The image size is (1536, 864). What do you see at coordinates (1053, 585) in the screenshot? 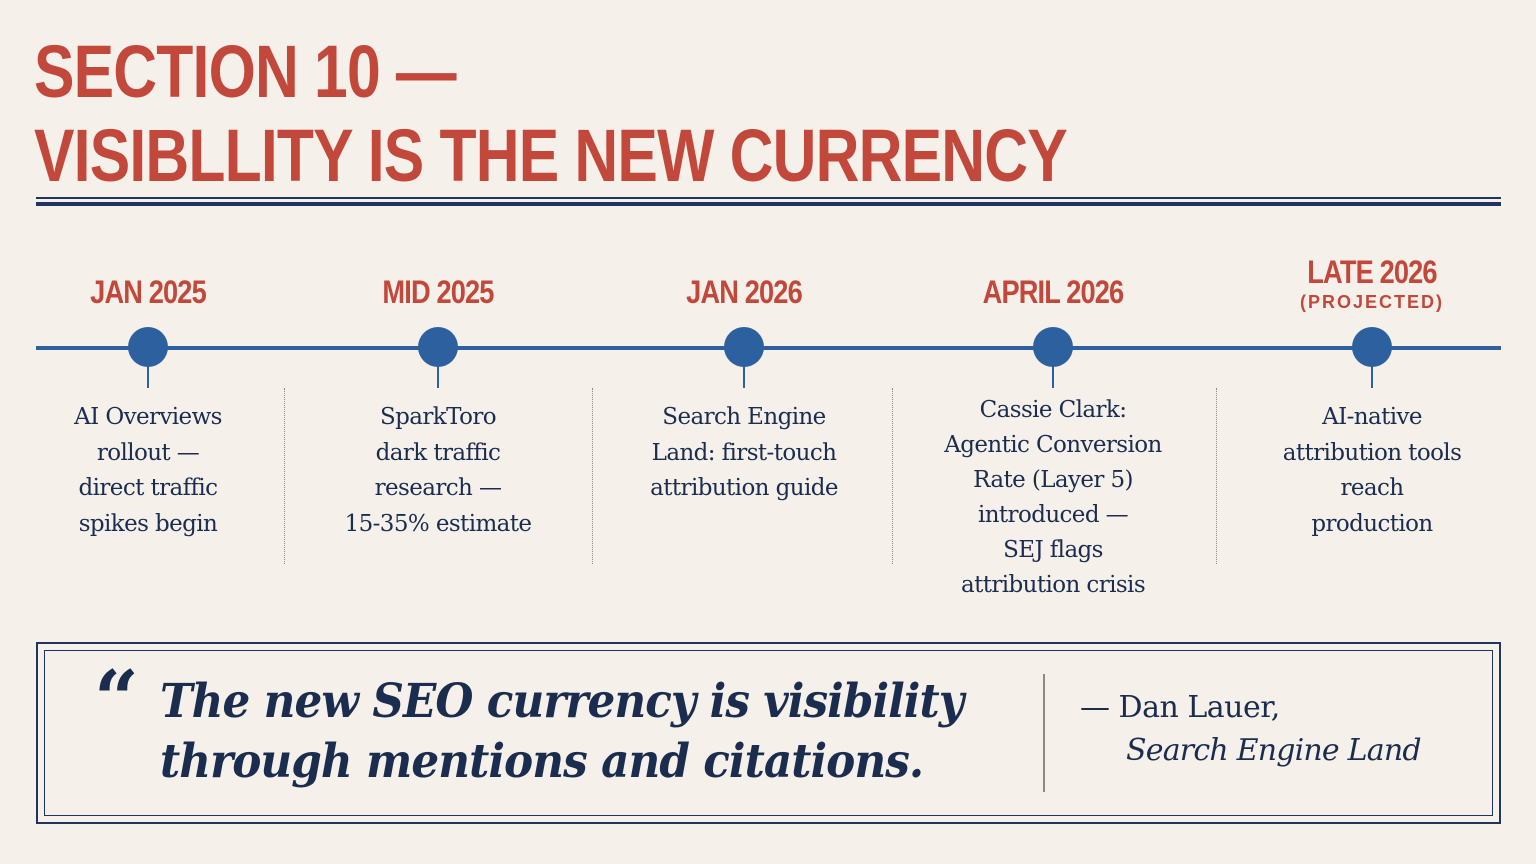
I see `event-description-line: attribution crisis` at bounding box center [1053, 585].